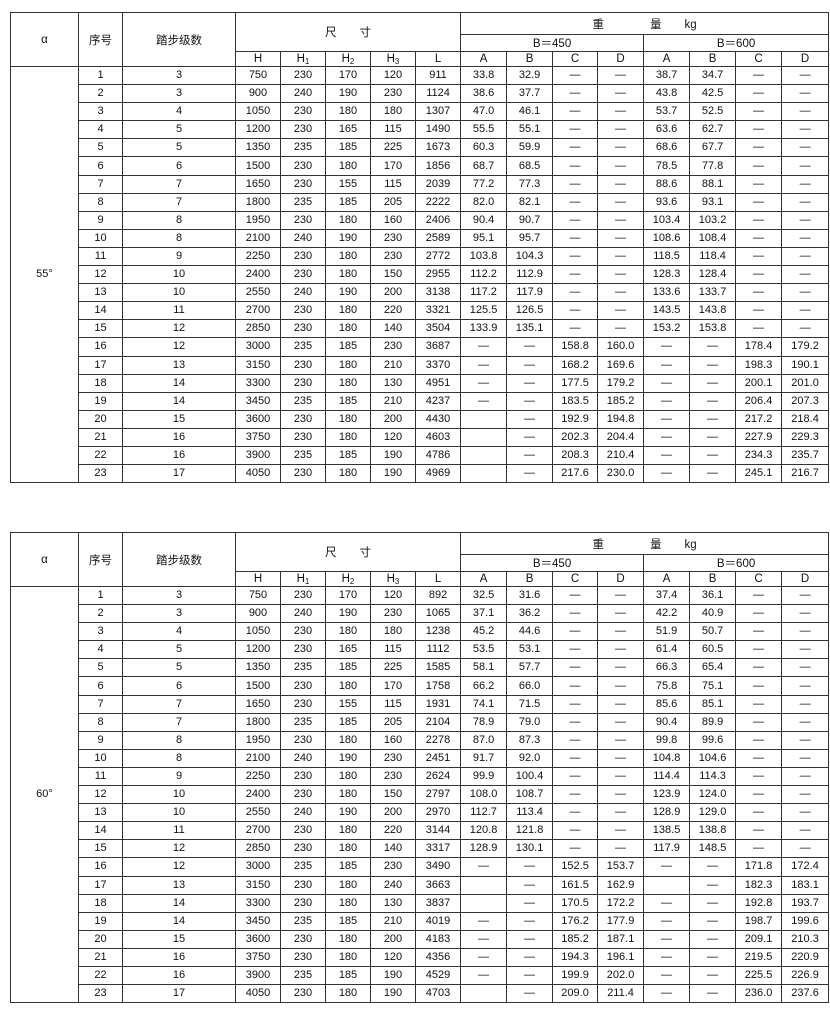 The image size is (830, 1017). Describe the element at coordinates (179, 39) in the screenshot. I see `header-step-count: 踏步级数` at that location.